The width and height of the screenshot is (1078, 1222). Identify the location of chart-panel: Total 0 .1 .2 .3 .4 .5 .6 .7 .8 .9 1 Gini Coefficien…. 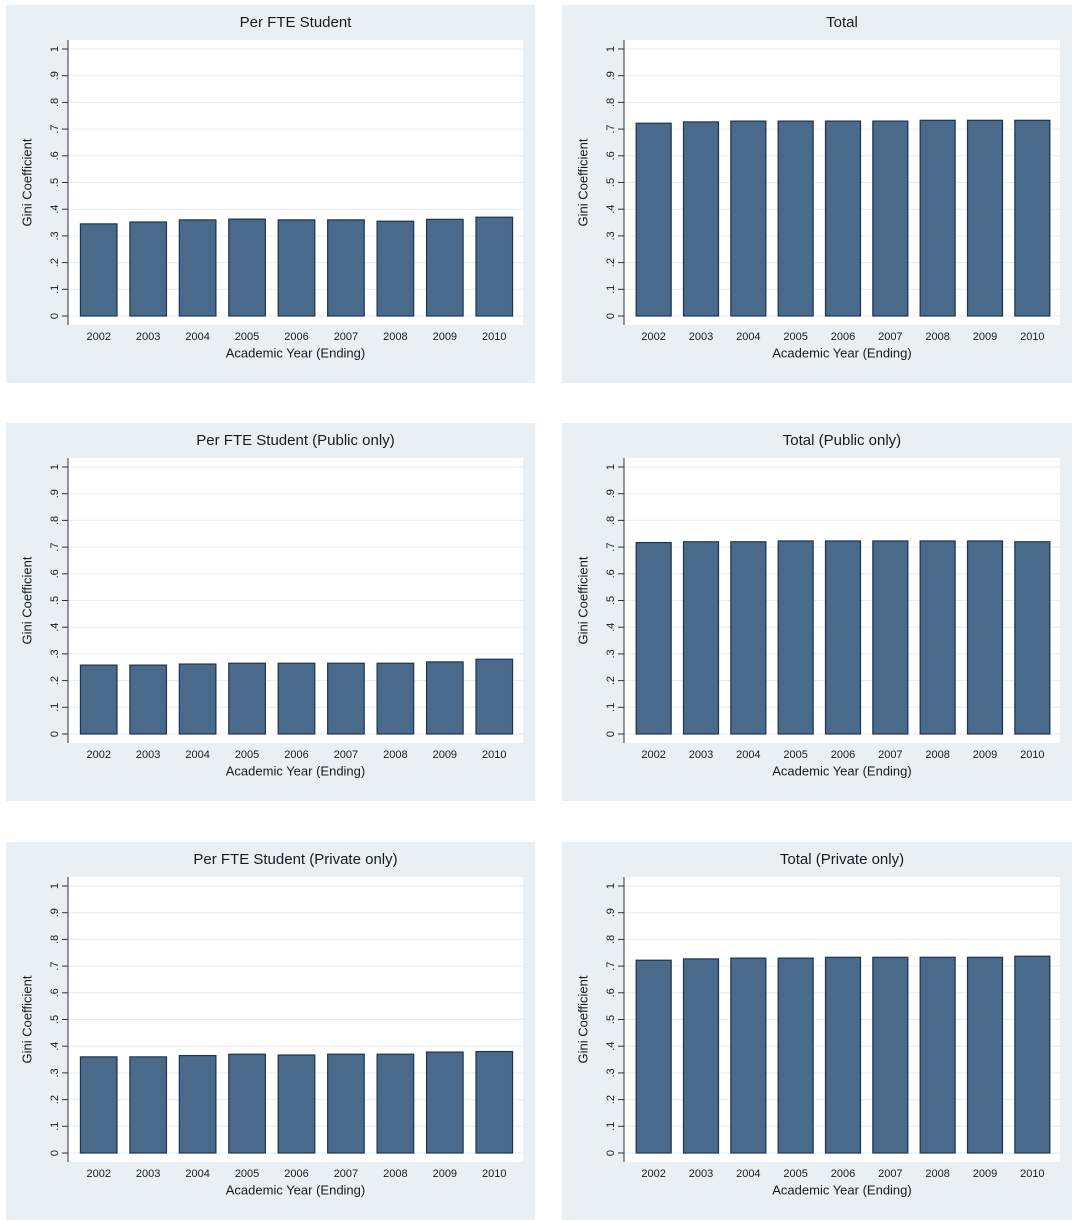
(817, 194).